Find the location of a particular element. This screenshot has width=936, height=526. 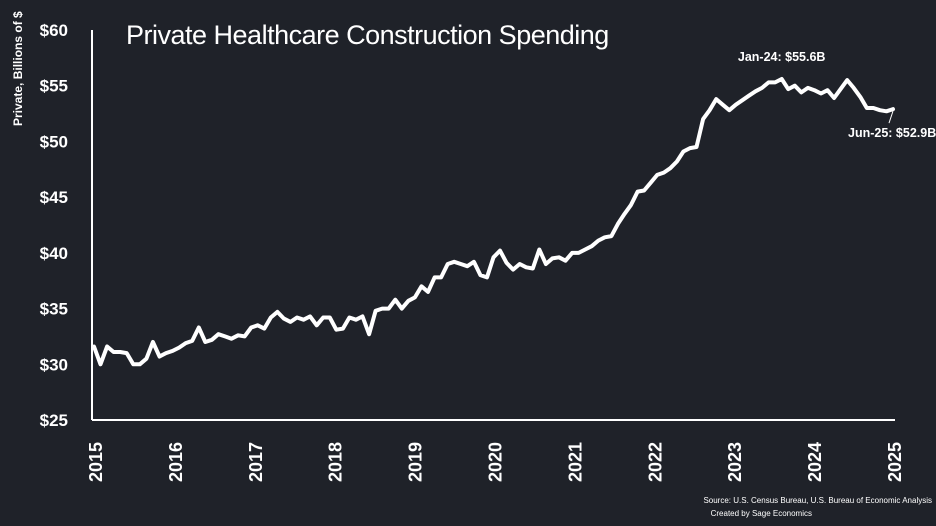

y-tick-label: $45 is located at coordinates (54, 197).